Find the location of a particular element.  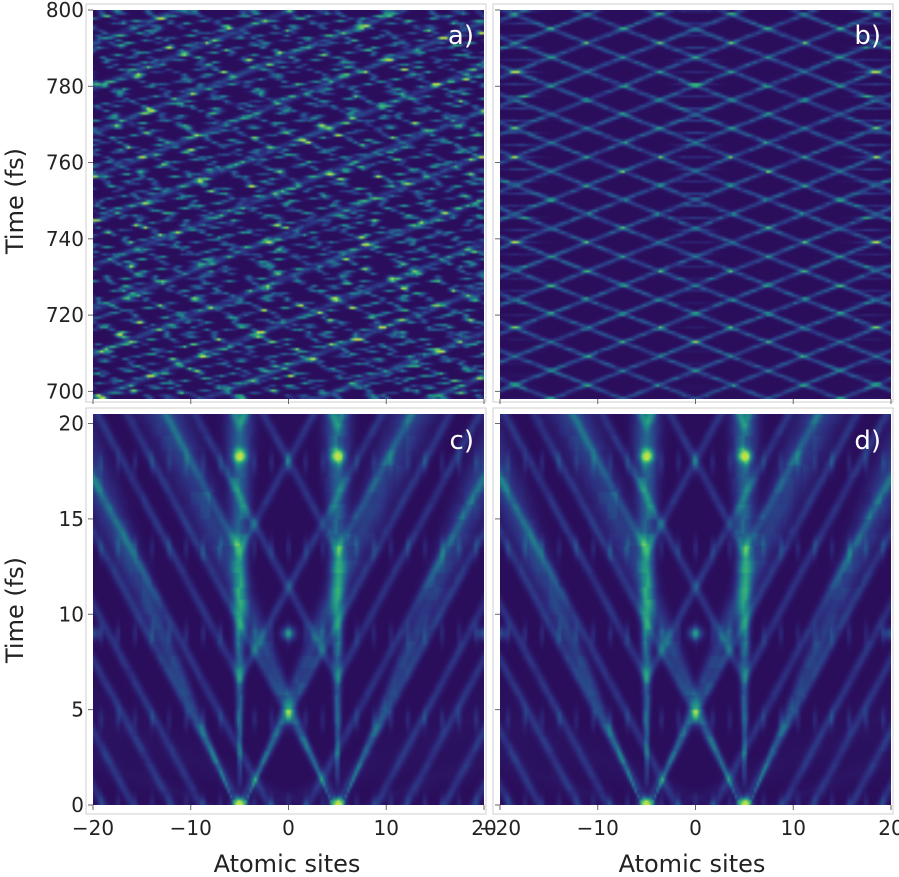

y-tick-label: 800 is located at coordinates (65, 11).